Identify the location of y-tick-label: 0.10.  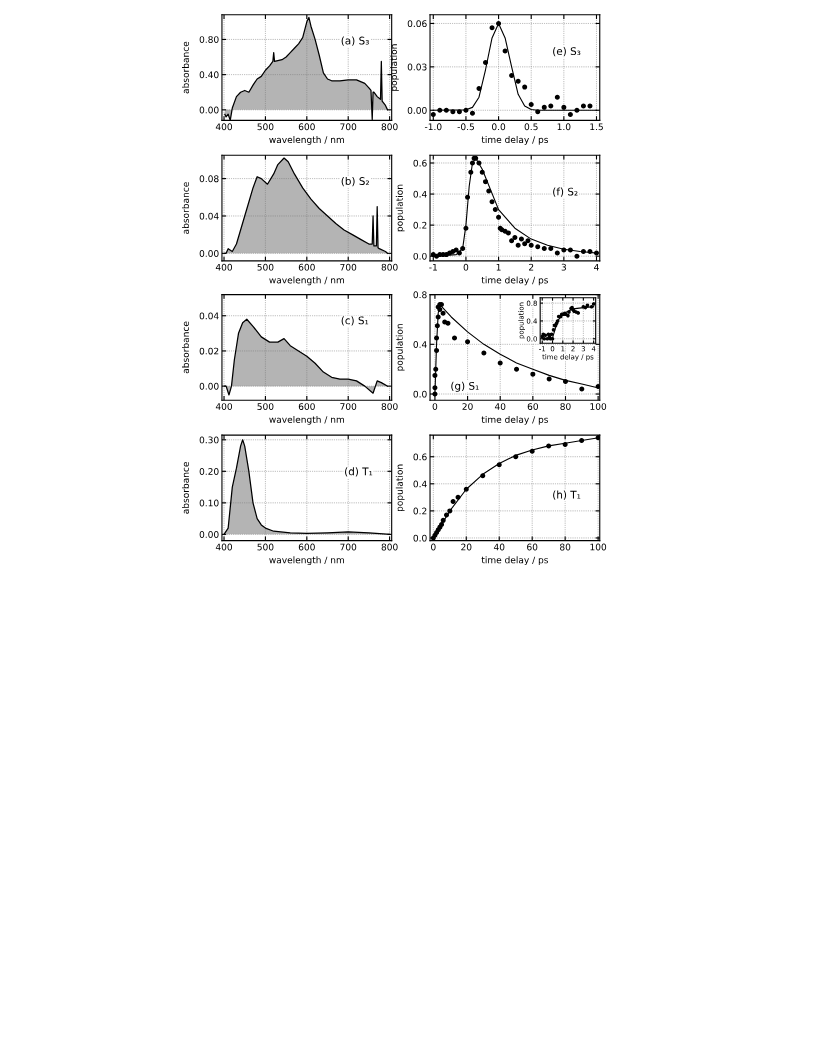
(209, 503).